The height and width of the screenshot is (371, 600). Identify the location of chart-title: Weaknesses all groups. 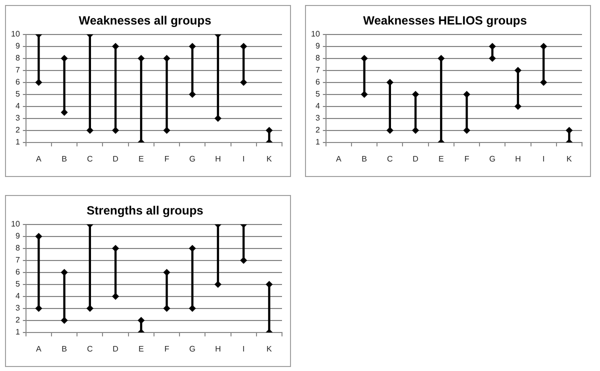
(145, 21).